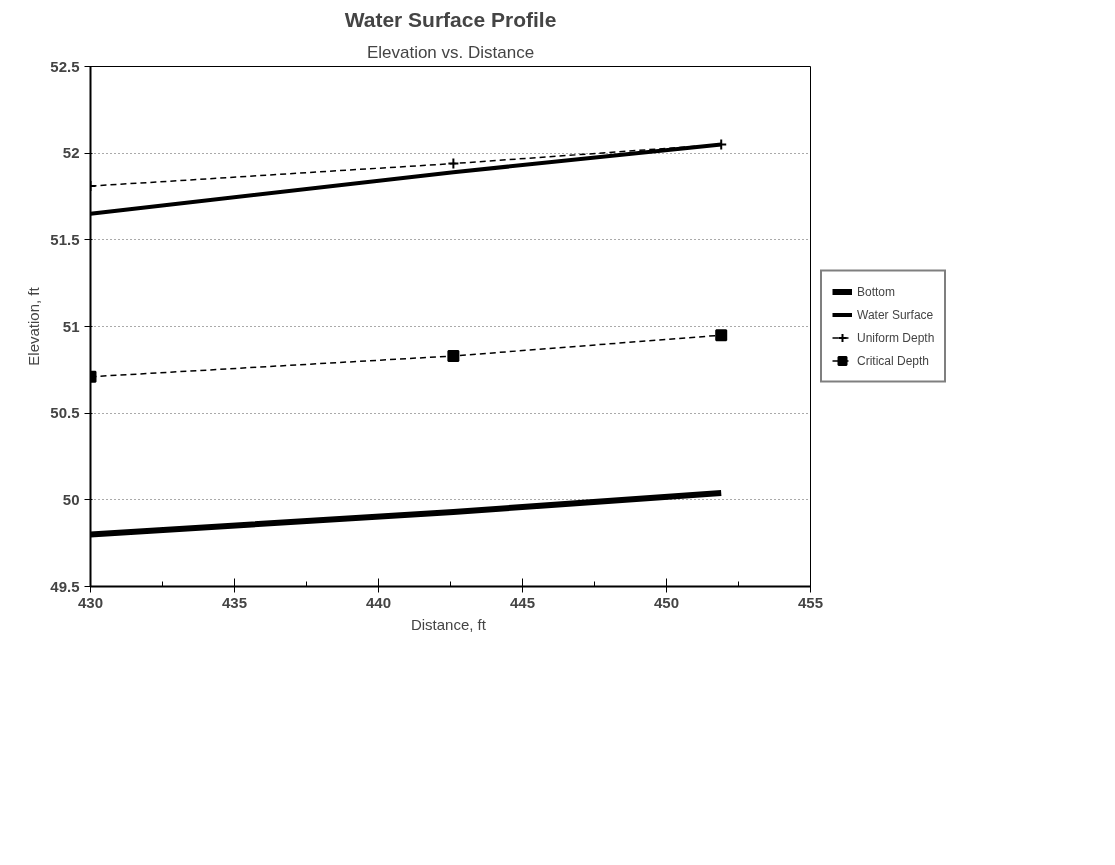 Image resolution: width=1115 pixels, height=865 pixels. Describe the element at coordinates (666, 602) in the screenshot. I see `x-tick-label: 450` at that location.